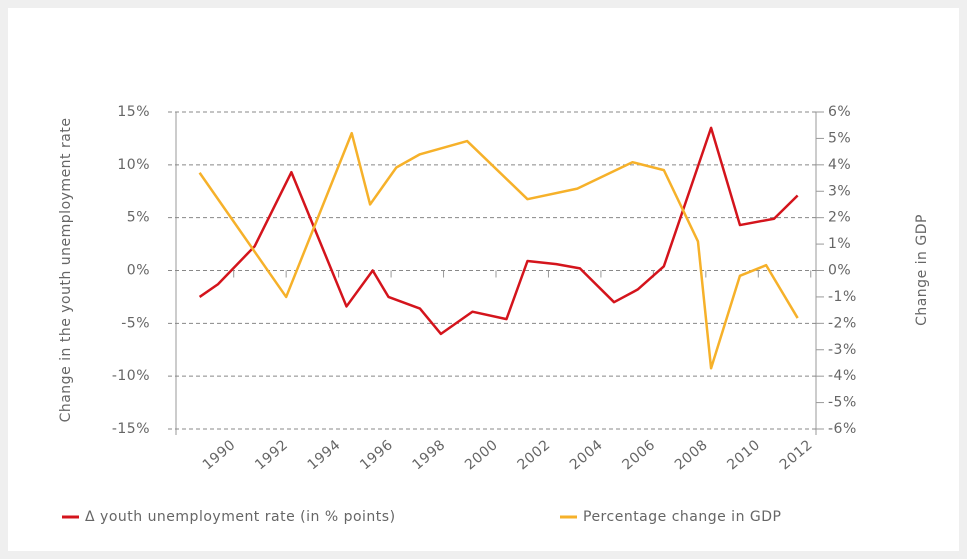  I want to click on y-tick-label: 10%, so click(133, 165).